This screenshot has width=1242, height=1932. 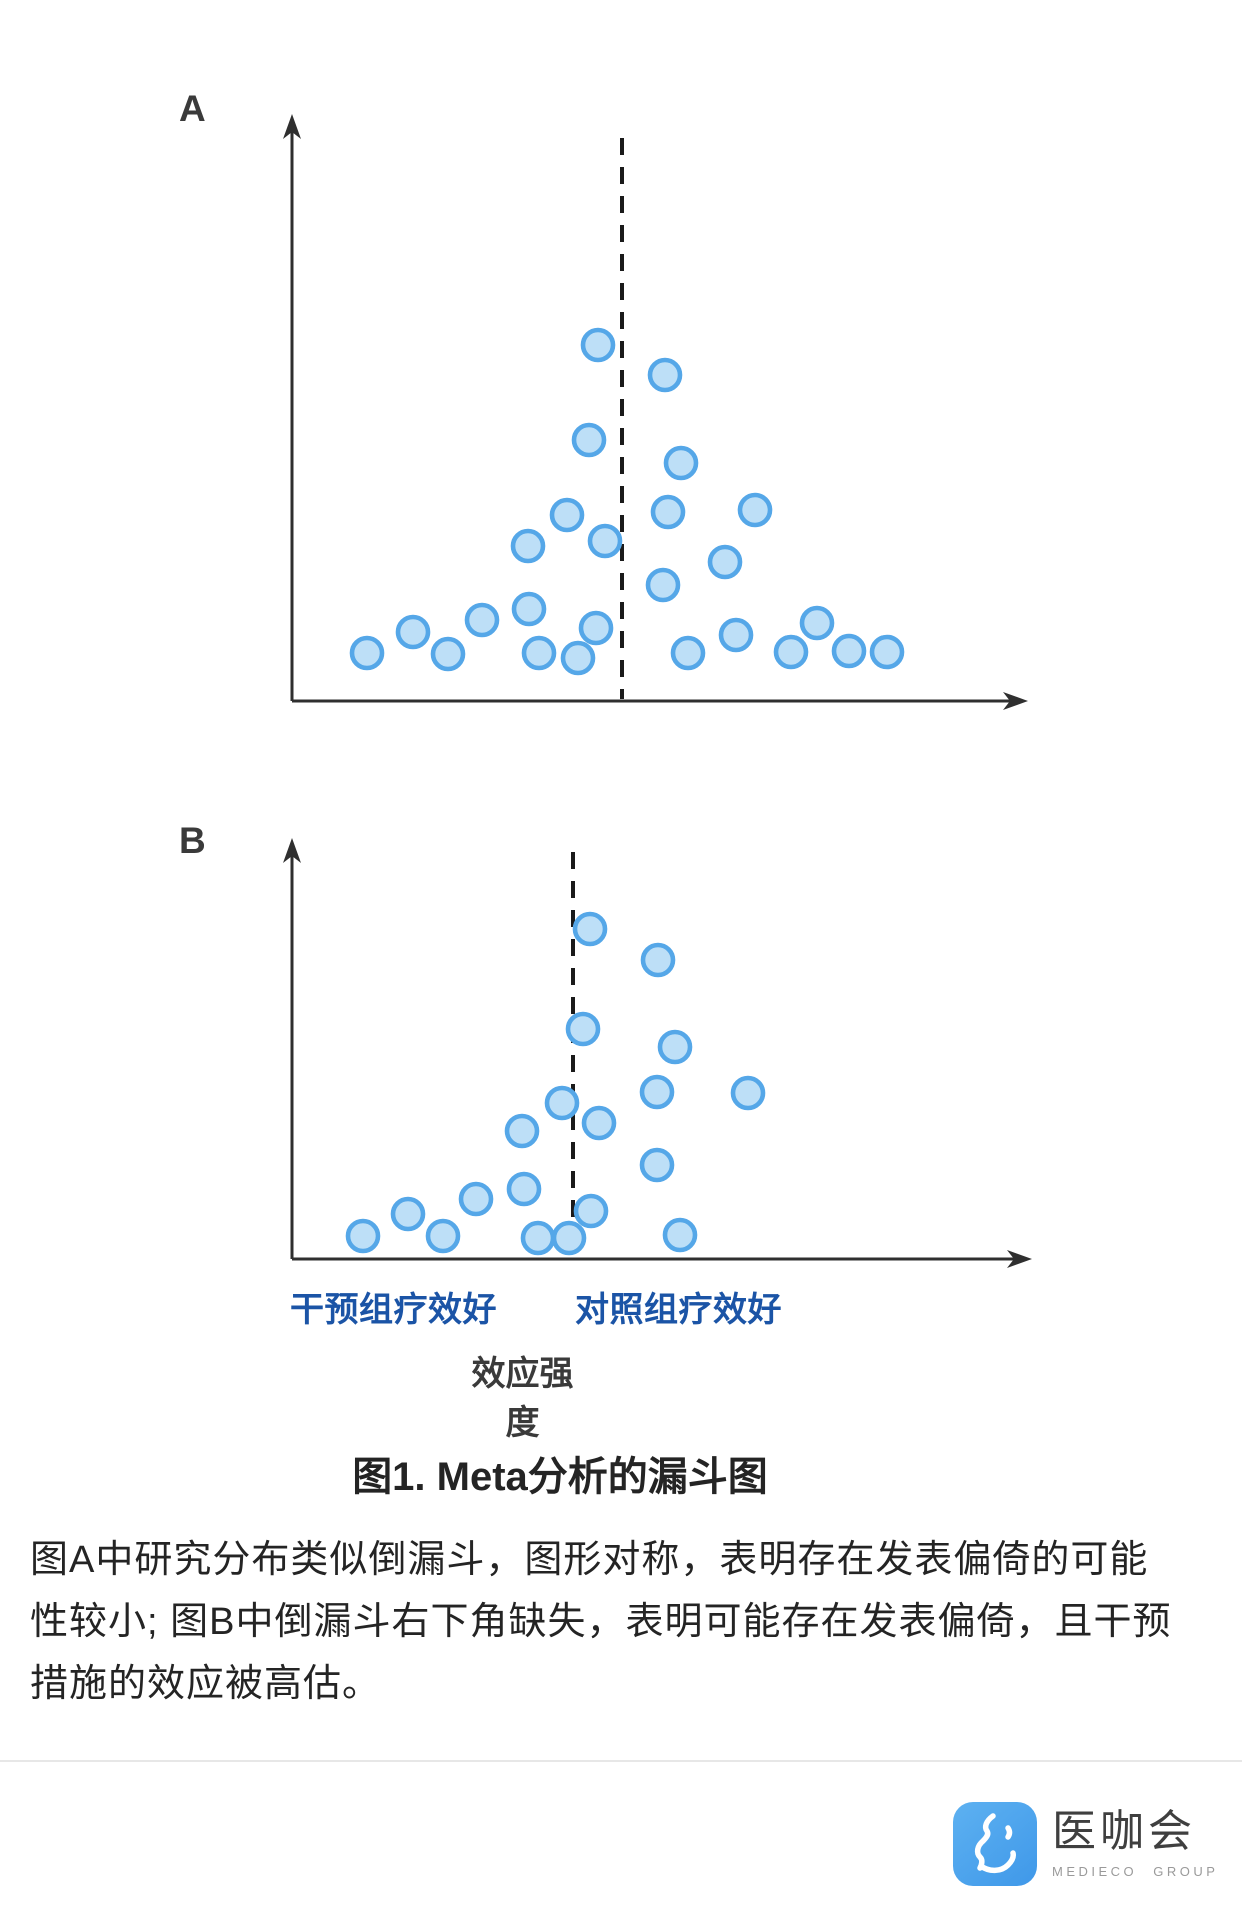 I want to click on logo-glyph, so click(x=995, y=1843).